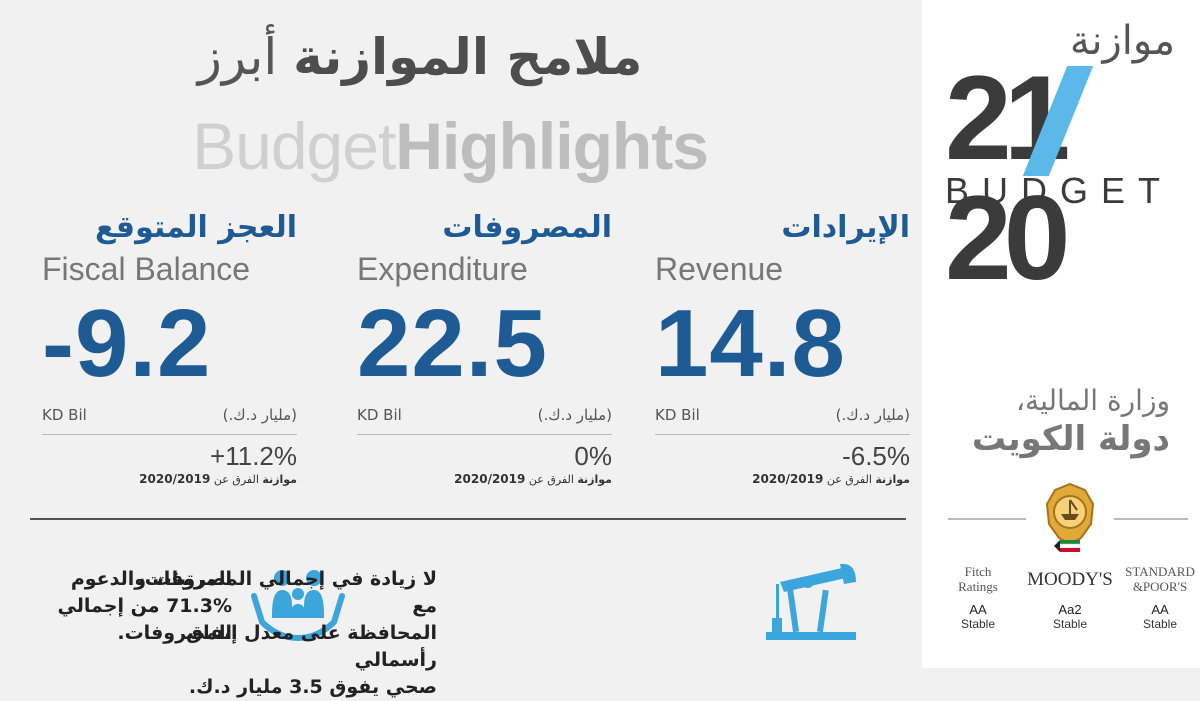  I want to click on side-rule-right, so click(1151, 519).